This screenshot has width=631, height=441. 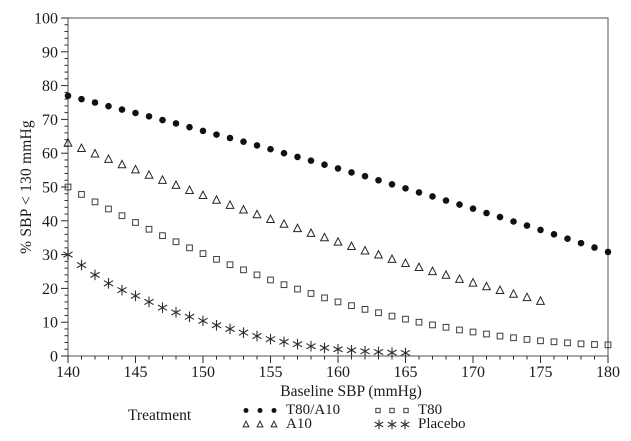 What do you see at coordinates (50, 52) in the screenshot?
I see `y-tick-label: 90` at bounding box center [50, 52].